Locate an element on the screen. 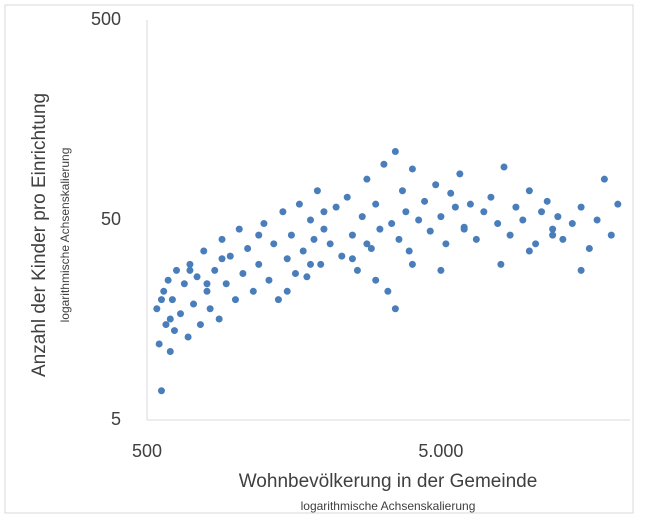 The height and width of the screenshot is (522, 659). x-tick-label: 5.000 is located at coordinates (440, 451).